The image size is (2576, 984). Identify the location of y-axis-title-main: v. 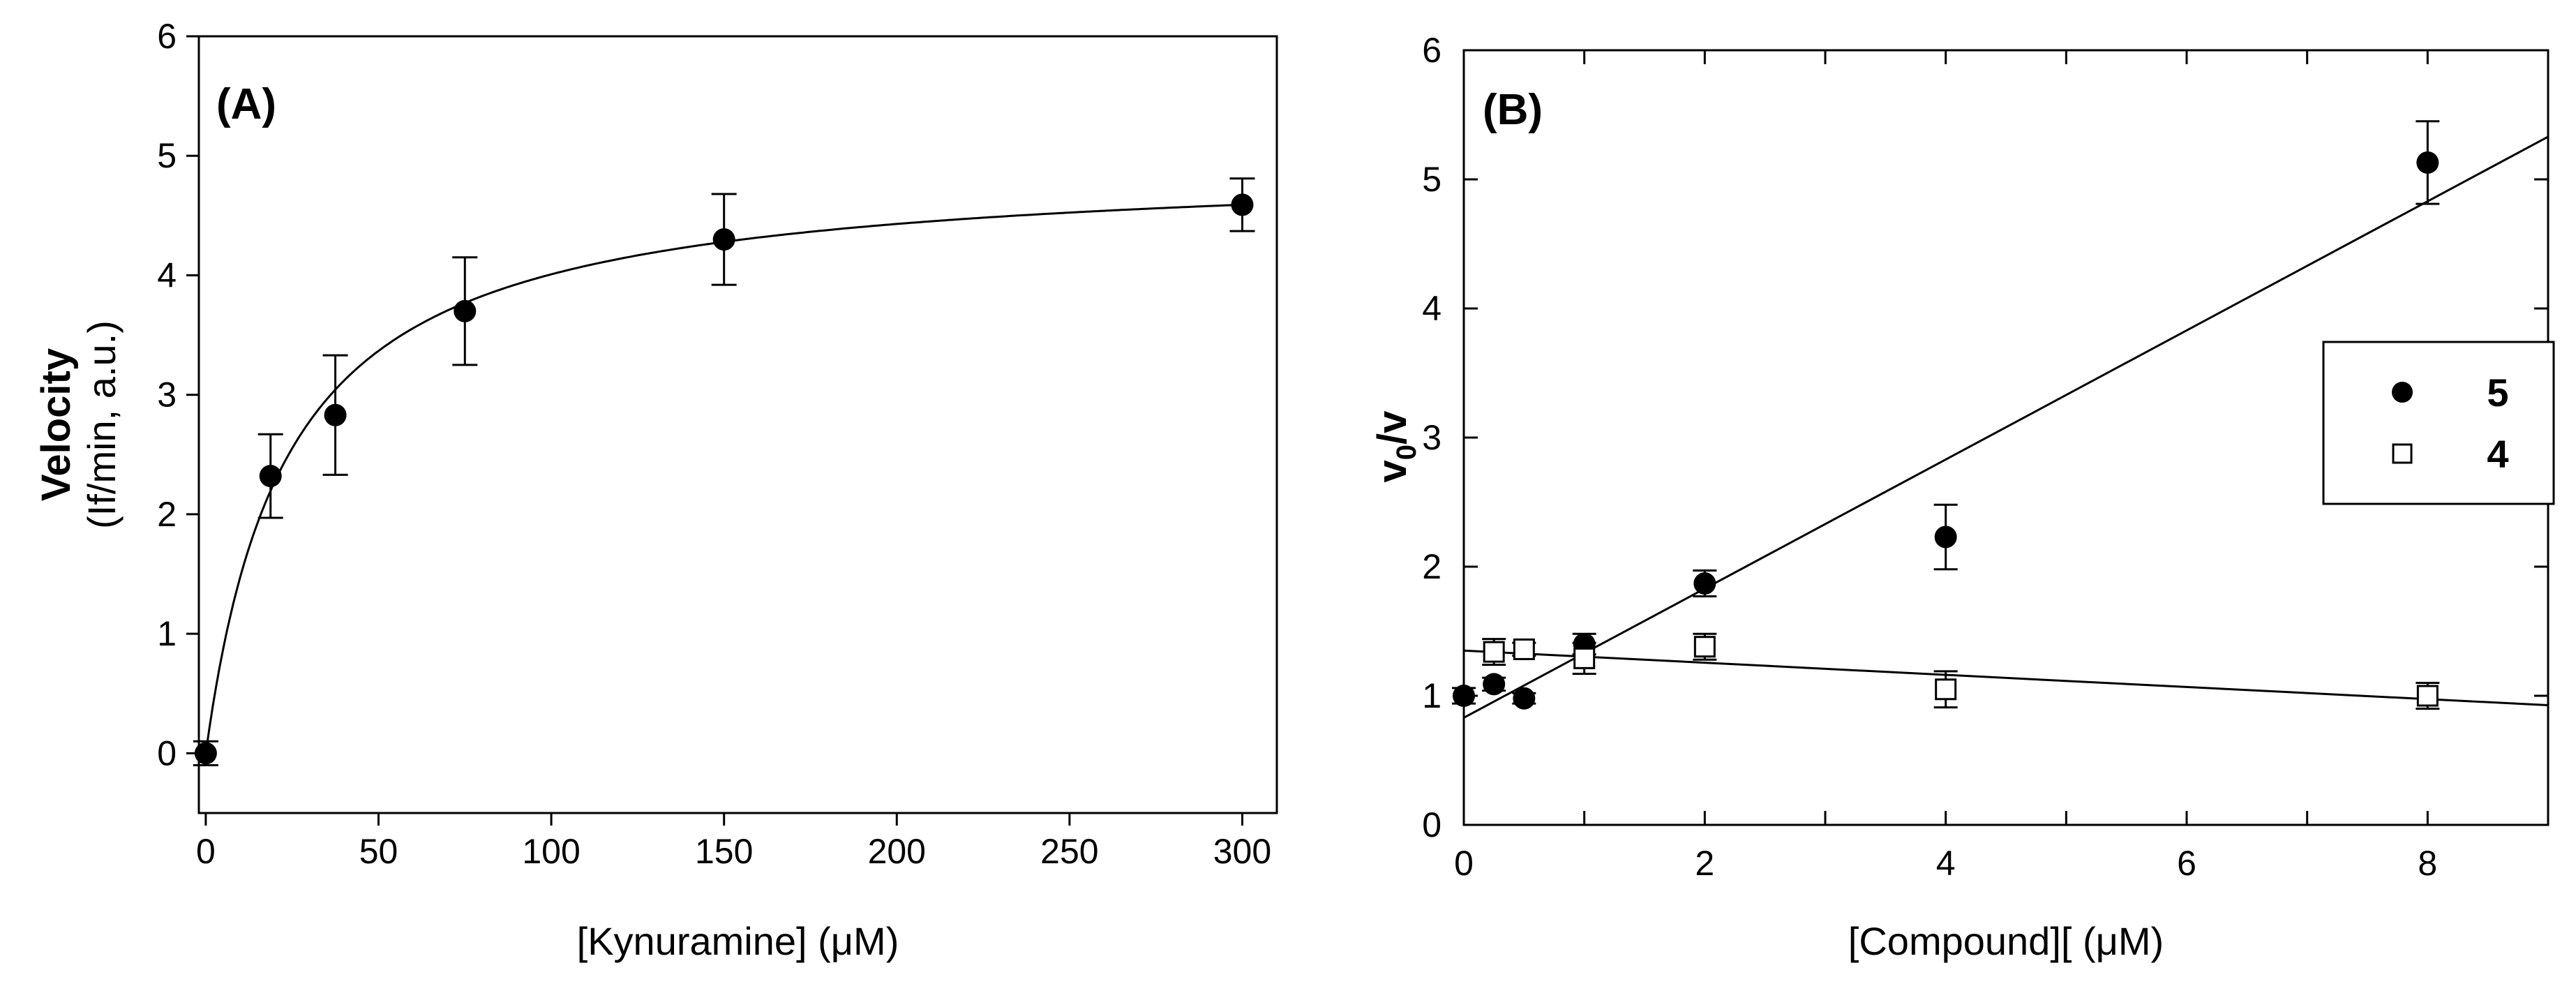
(1392, 471).